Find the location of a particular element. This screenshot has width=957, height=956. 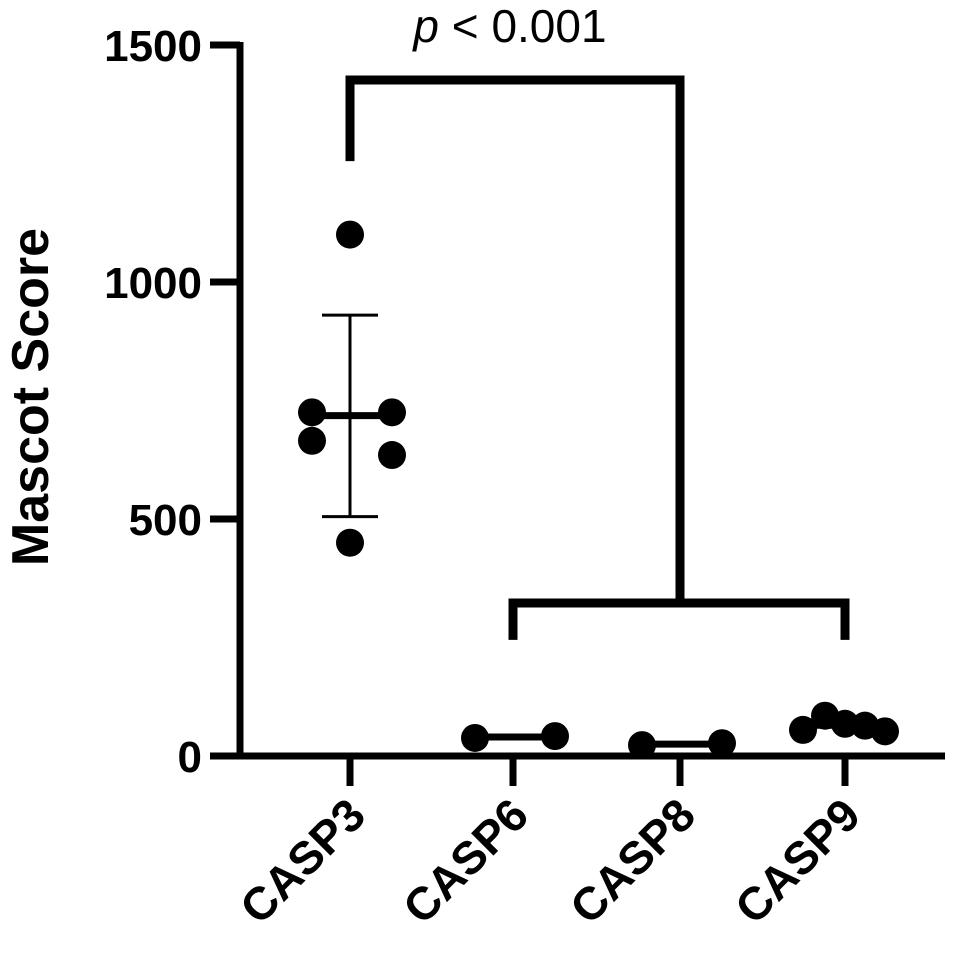

x-tick-label-casp3: CASP3 is located at coordinates (302, 860).